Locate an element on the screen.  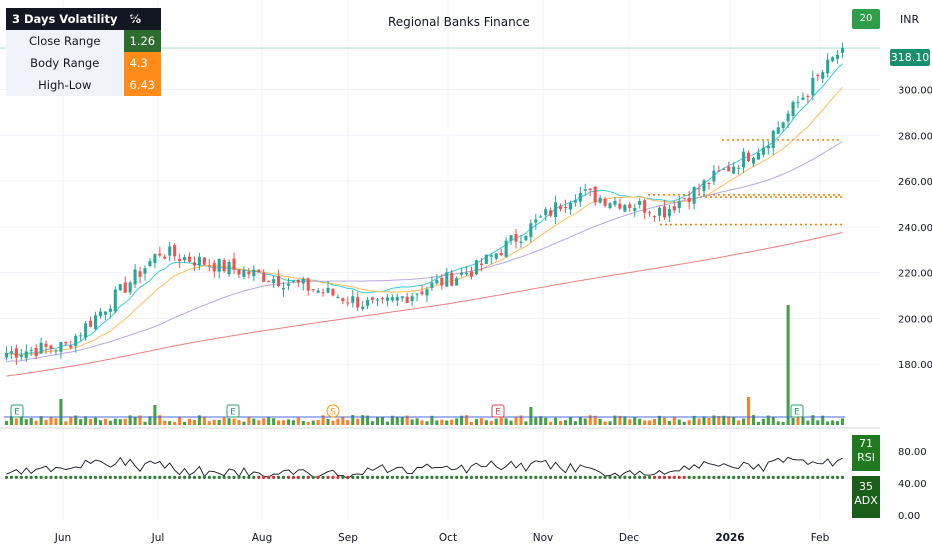
earnings-marker is located at coordinates (17, 411).